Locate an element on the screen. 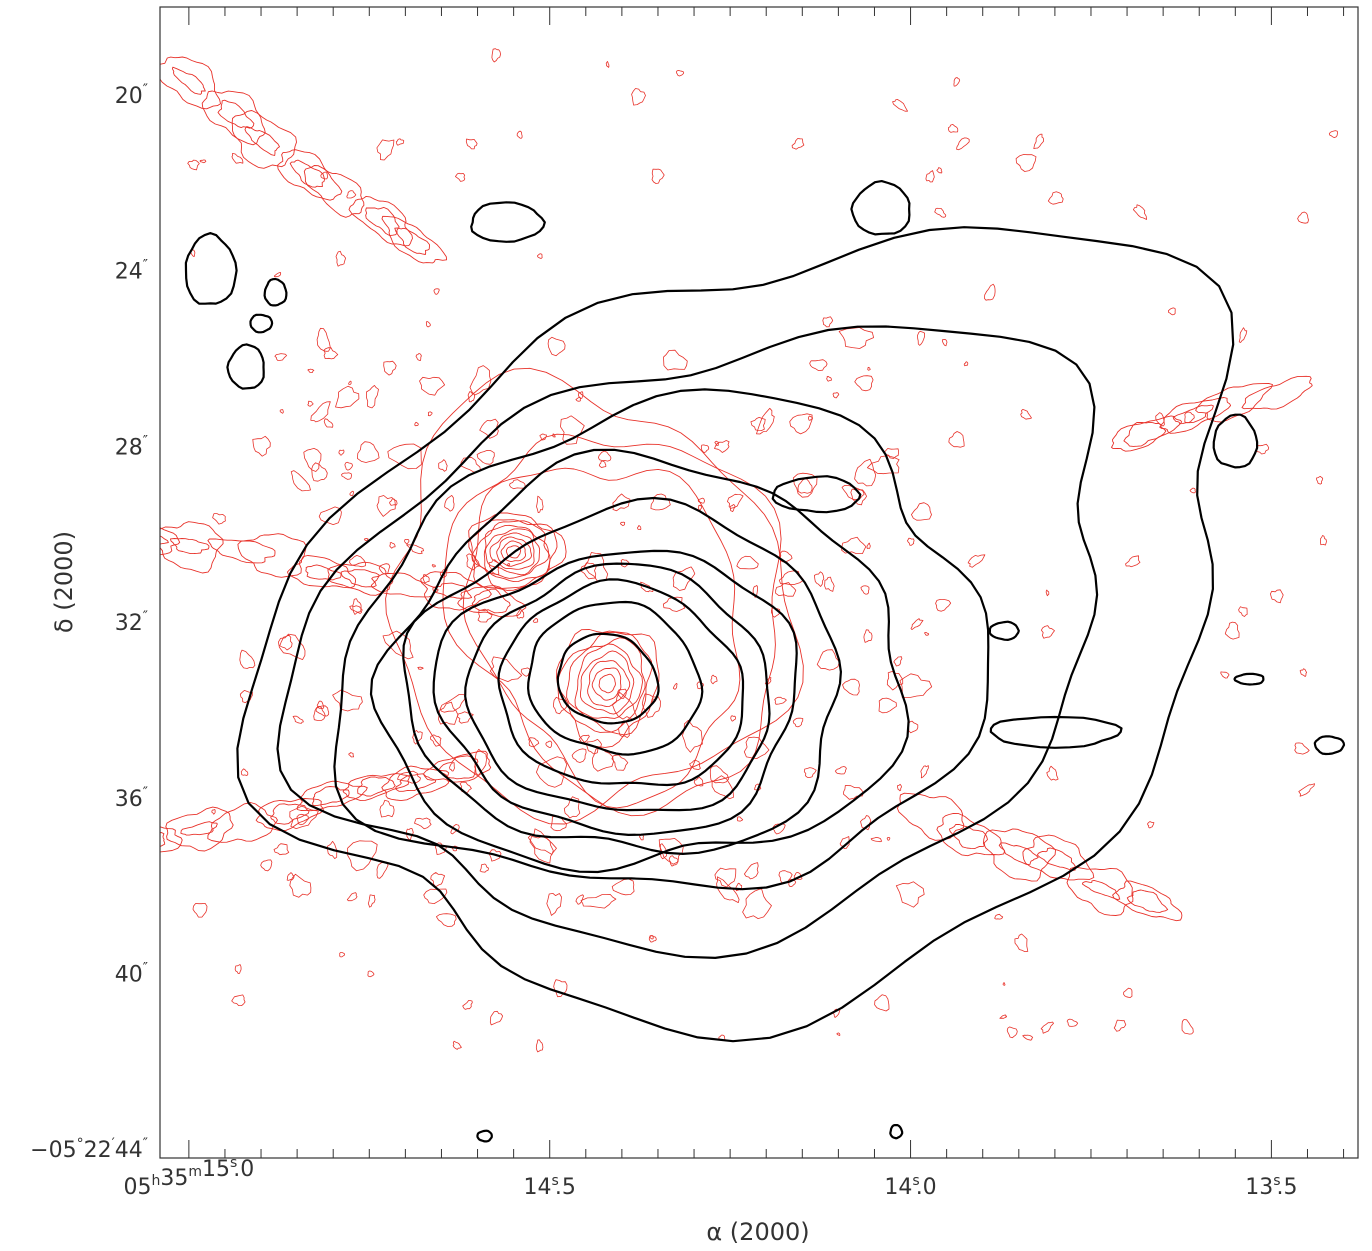 The height and width of the screenshot is (1251, 1372). x-tick-label: 05h35m15s.0 is located at coordinates (188, 1177).